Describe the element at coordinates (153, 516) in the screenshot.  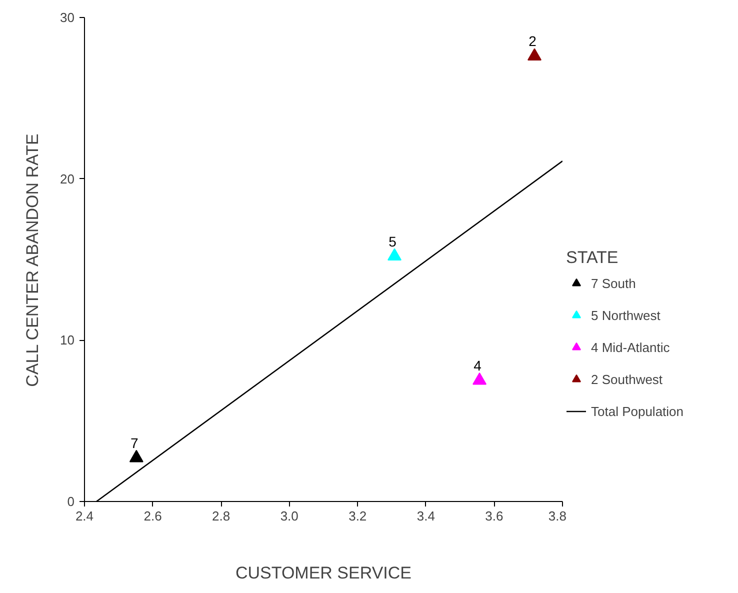
I see `x-tick-label: 2.6` at that location.